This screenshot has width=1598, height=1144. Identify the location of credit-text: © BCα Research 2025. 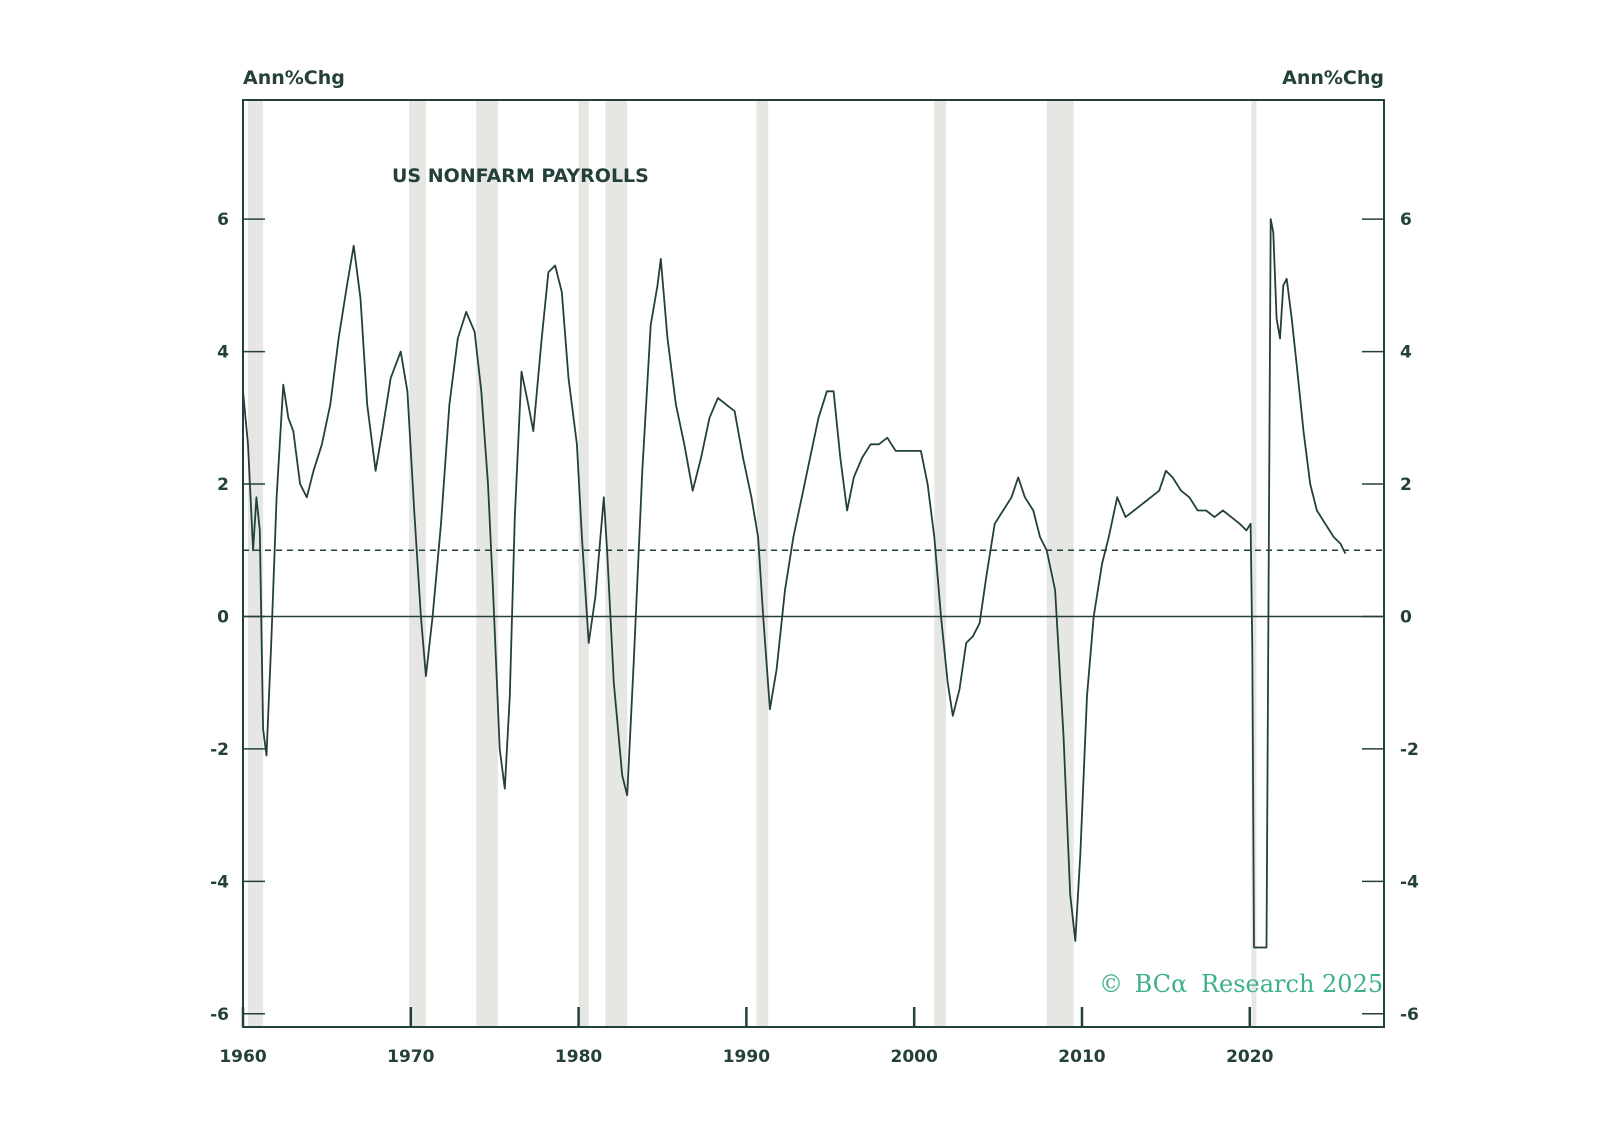
(1241, 984).